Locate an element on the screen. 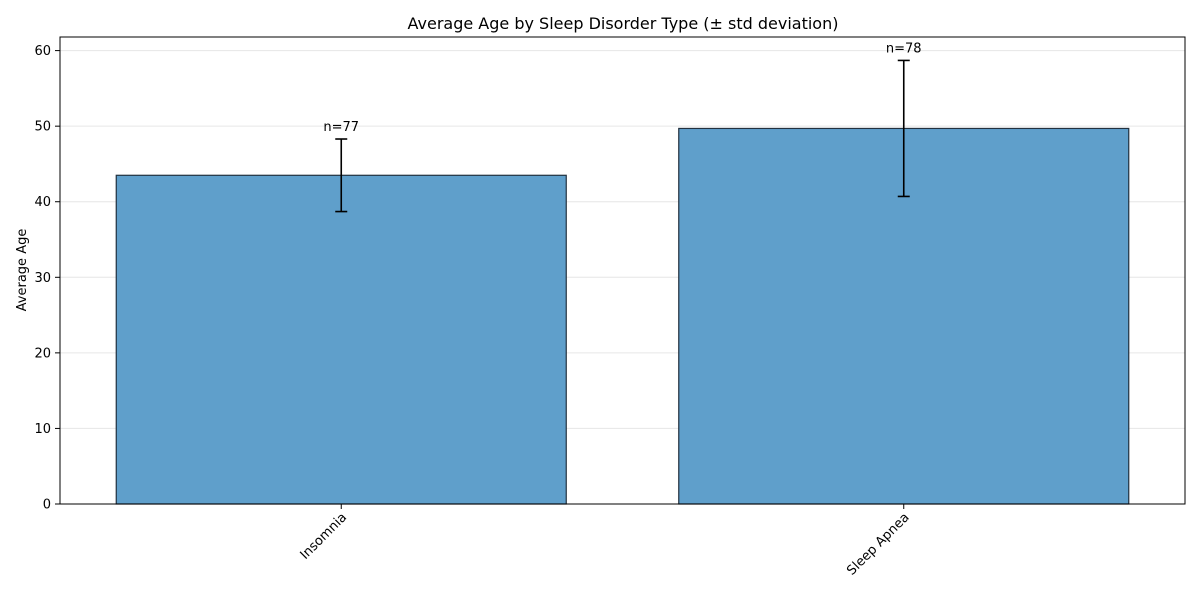 The image size is (1200, 600). y-tick-label: 20 is located at coordinates (42, 353).